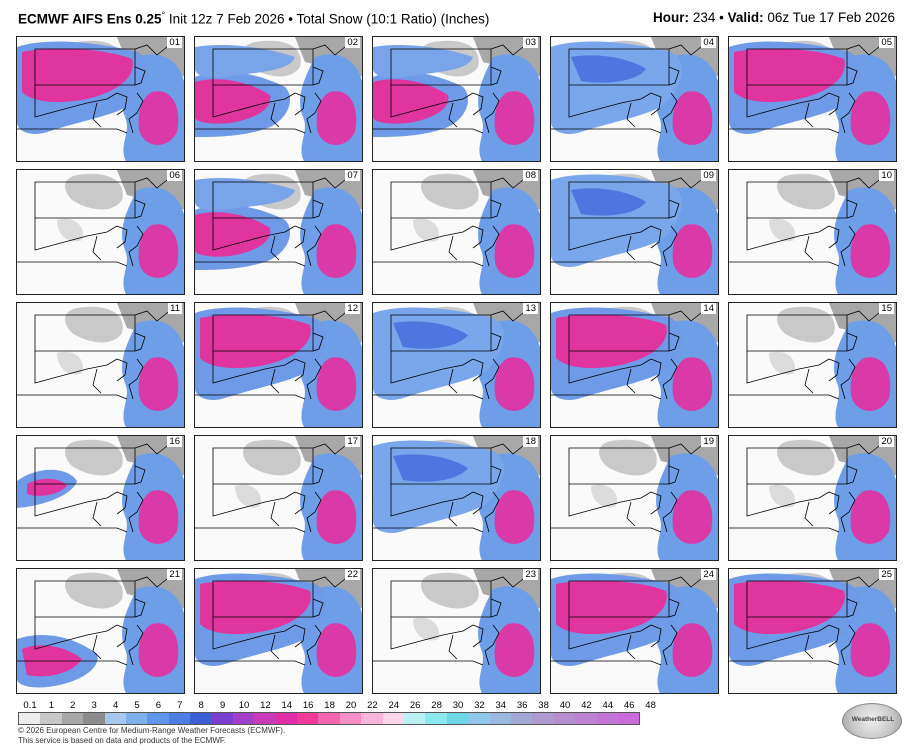 The image size is (913, 750). Describe the element at coordinates (100, 365) in the screenshot. I see `ensemble-member-panel: 11` at that location.